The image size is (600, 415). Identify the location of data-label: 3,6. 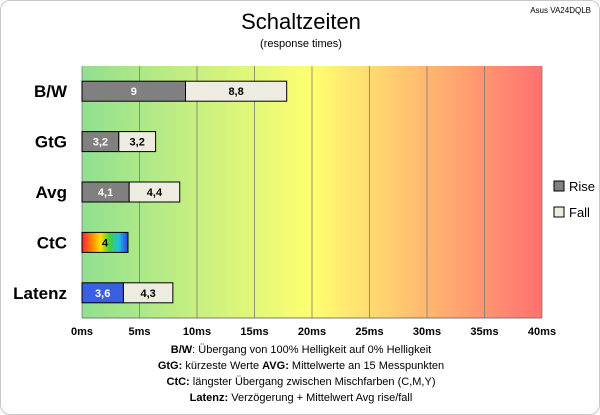
(102, 294).